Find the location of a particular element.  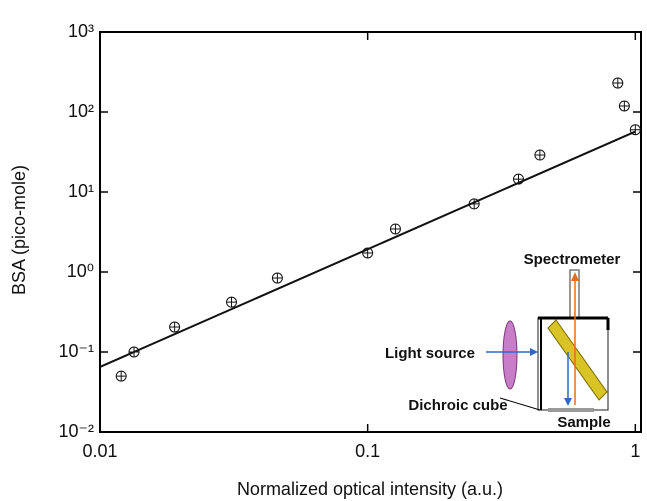

x-tick-label: 0.1 is located at coordinates (367, 451).